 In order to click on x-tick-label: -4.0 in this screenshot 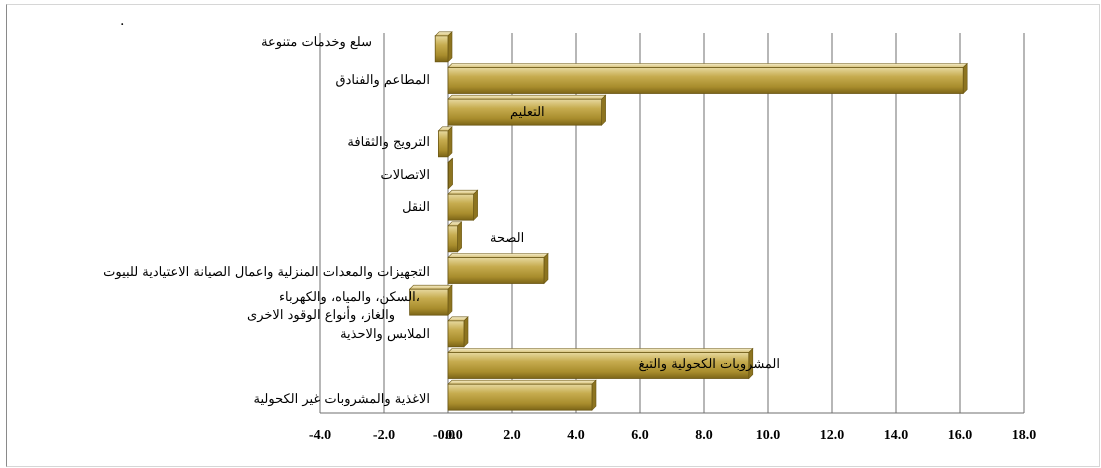, I will do `click(320, 435)`.